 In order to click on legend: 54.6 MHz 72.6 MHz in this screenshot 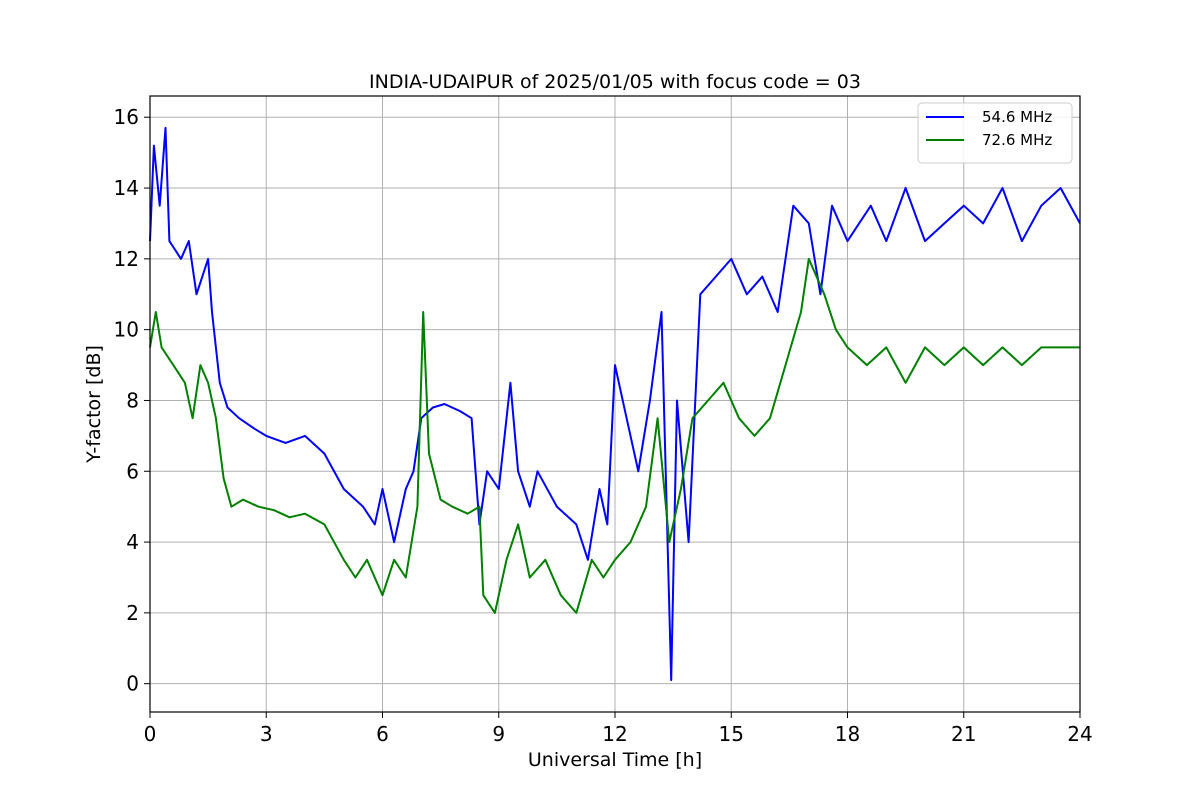, I will do `click(995, 133)`.